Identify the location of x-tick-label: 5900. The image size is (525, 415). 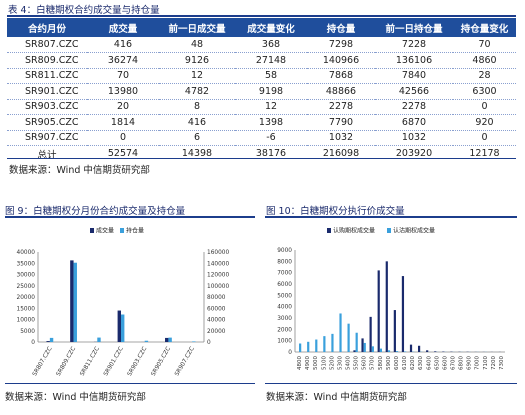
(389, 363).